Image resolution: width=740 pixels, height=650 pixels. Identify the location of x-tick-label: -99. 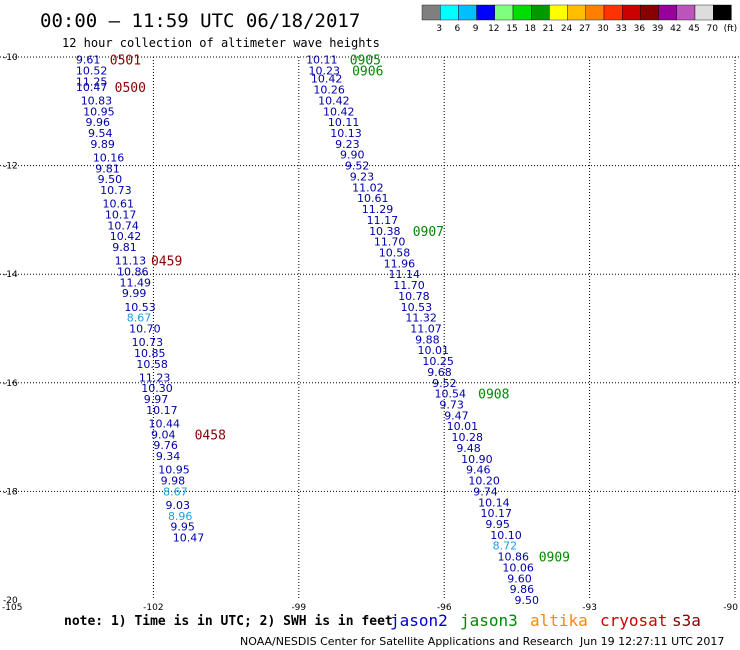
(298, 608).